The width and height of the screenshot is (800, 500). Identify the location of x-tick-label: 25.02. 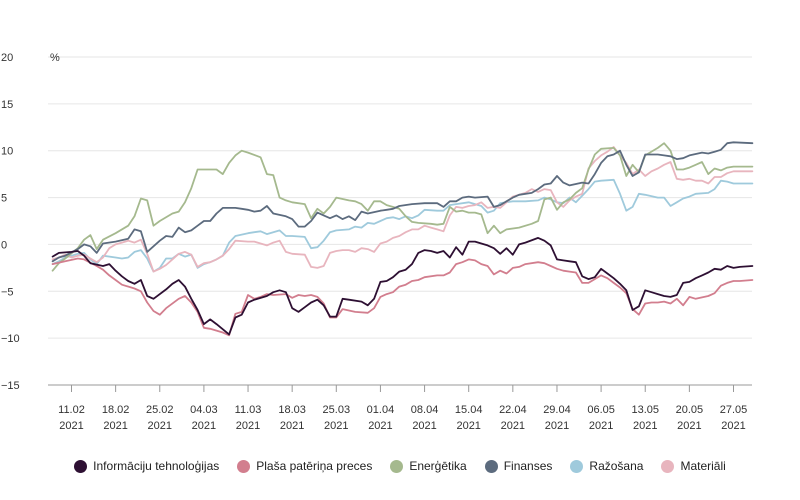
(160, 410).